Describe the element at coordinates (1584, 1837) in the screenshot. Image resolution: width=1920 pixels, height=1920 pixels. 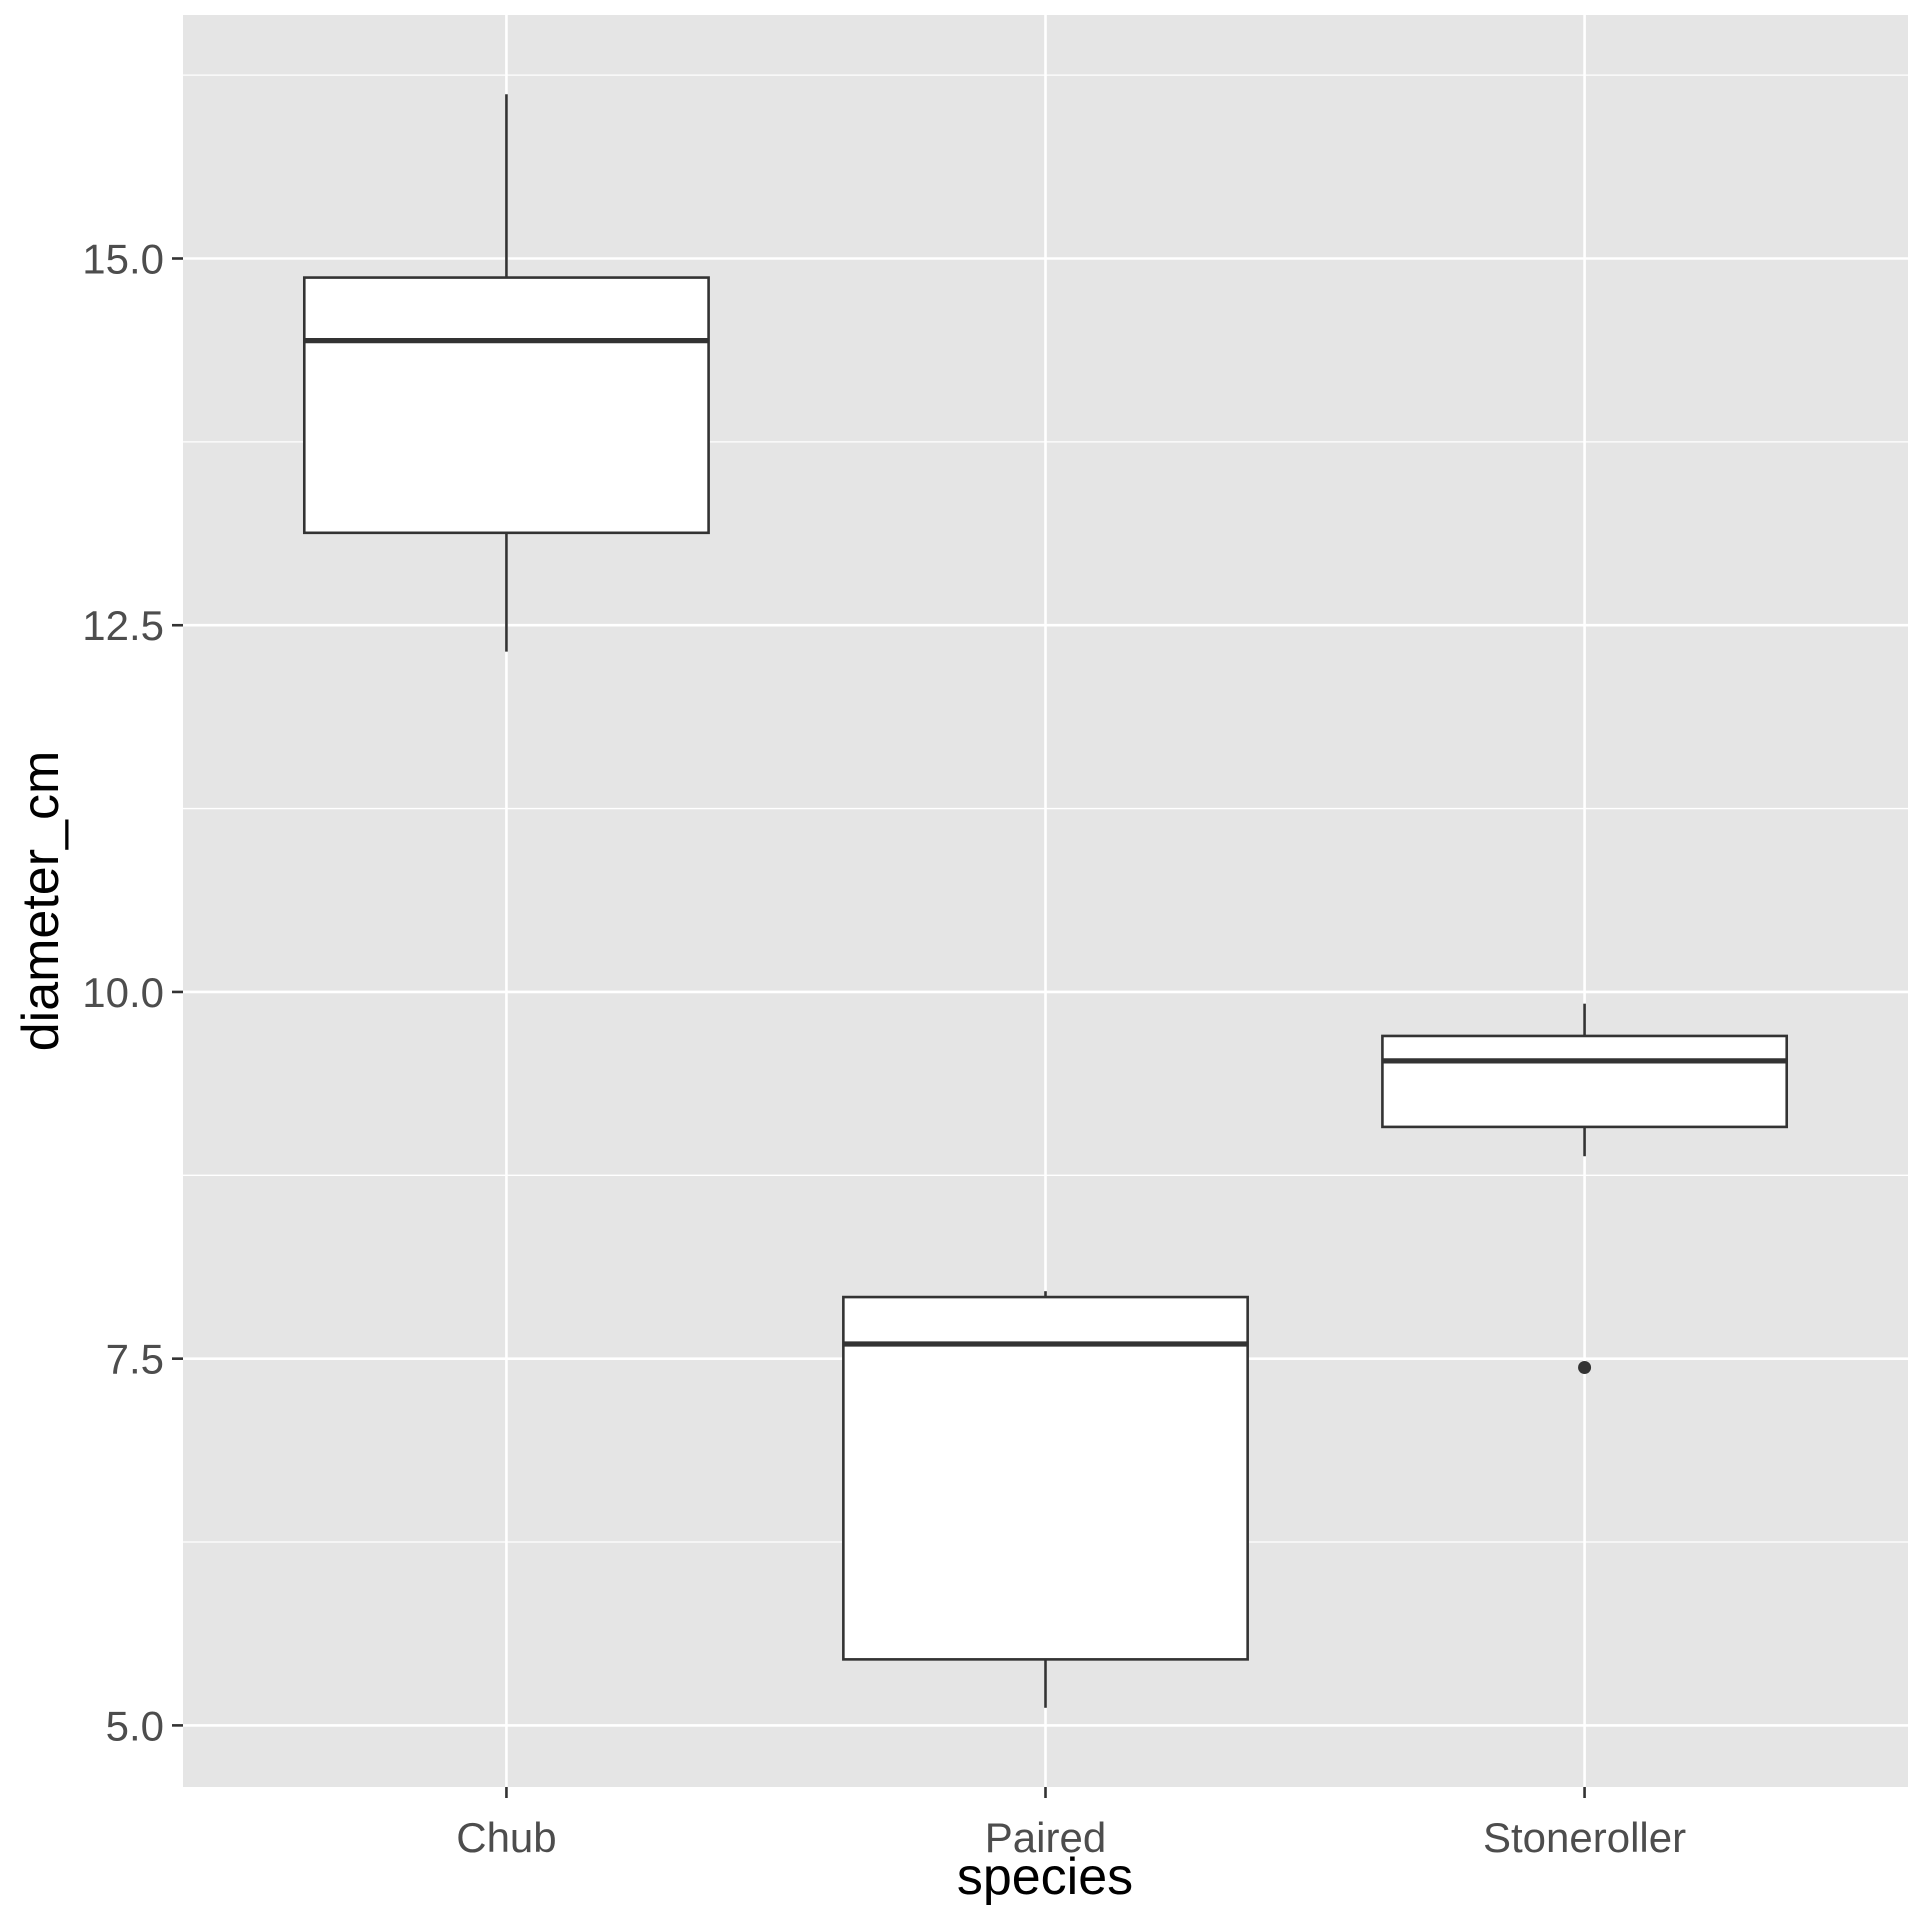
I see `x-tick-label: Stoneroller` at that location.